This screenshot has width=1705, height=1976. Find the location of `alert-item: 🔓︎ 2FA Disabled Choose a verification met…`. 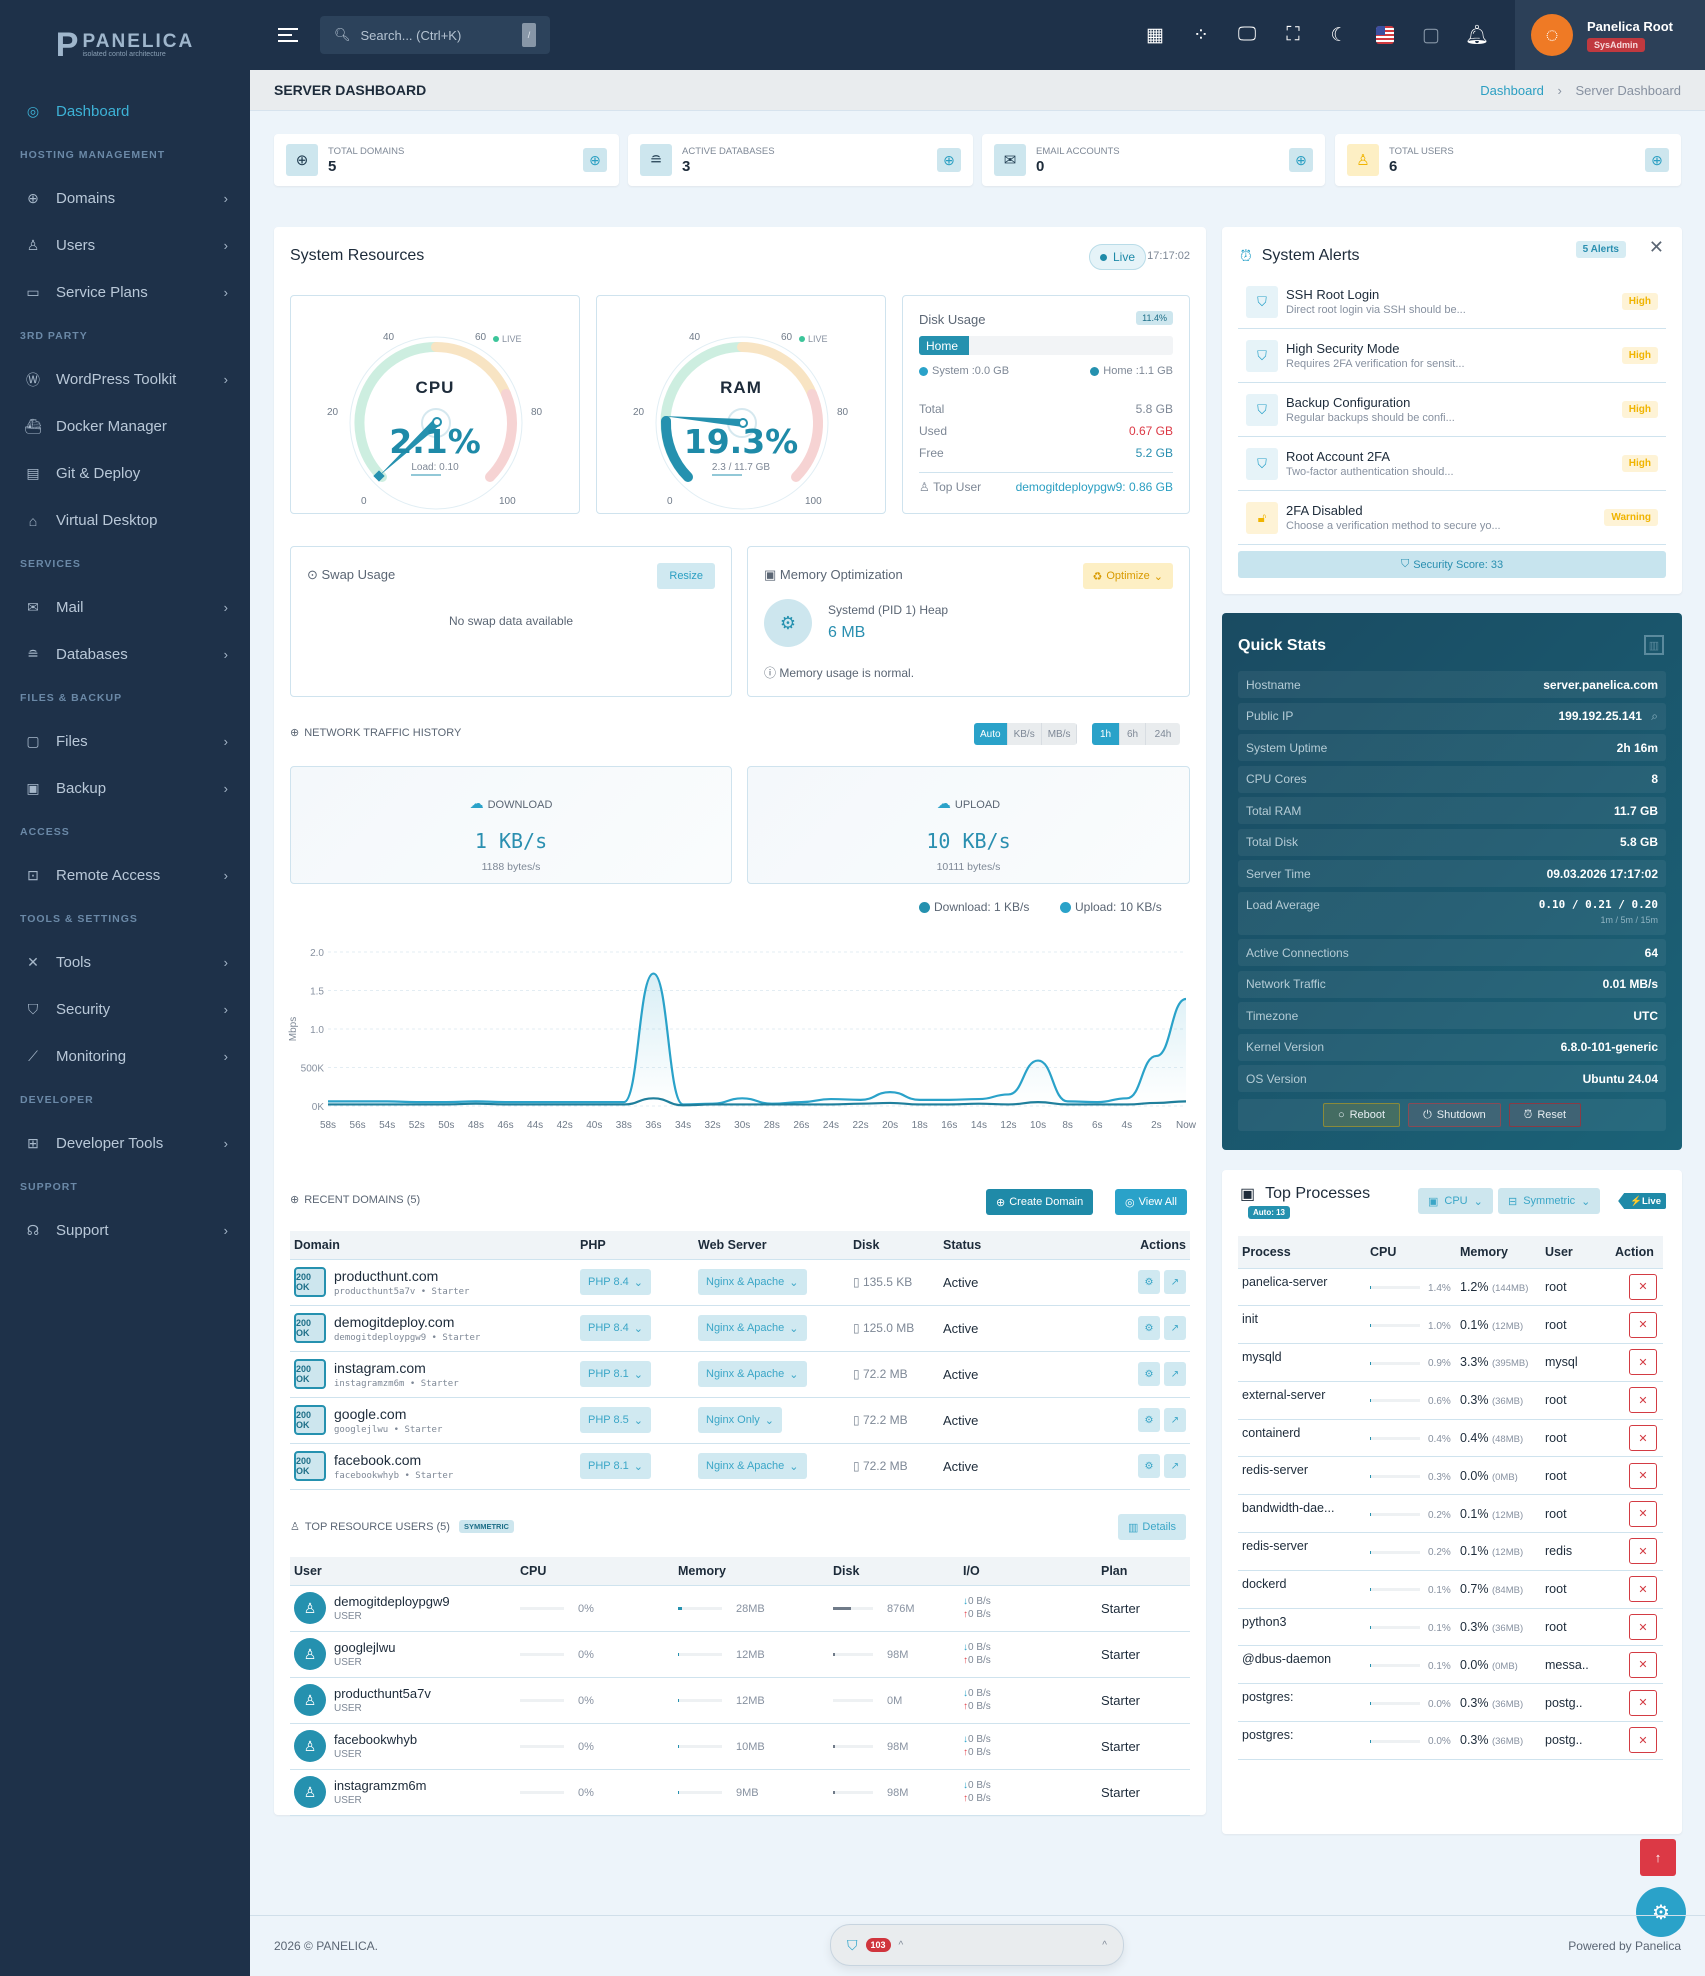

alert-item: 🔓︎ 2FA Disabled Choose a verification met… is located at coordinates (1452, 518).